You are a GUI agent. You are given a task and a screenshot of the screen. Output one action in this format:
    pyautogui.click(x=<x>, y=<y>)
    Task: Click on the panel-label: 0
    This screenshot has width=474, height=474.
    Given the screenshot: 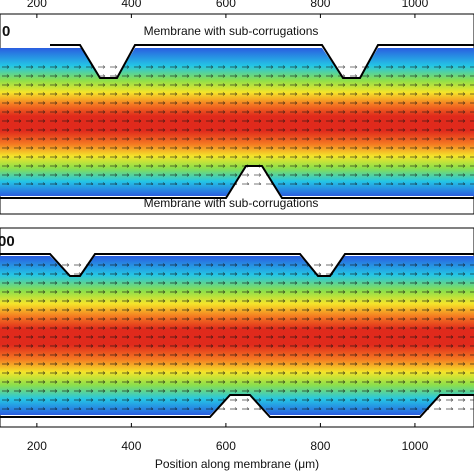 What is the action you would take?
    pyautogui.click(x=6, y=31)
    